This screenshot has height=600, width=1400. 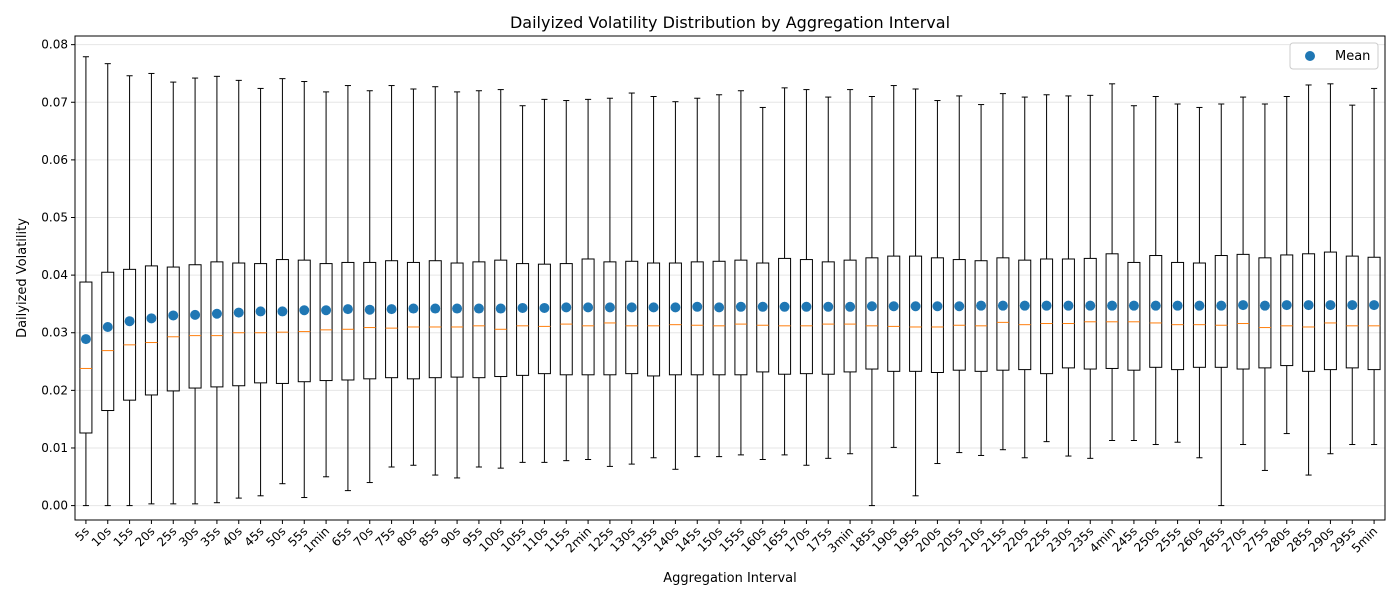 What do you see at coordinates (1352, 56) in the screenshot?
I see `legend-mean-label: Mean` at bounding box center [1352, 56].